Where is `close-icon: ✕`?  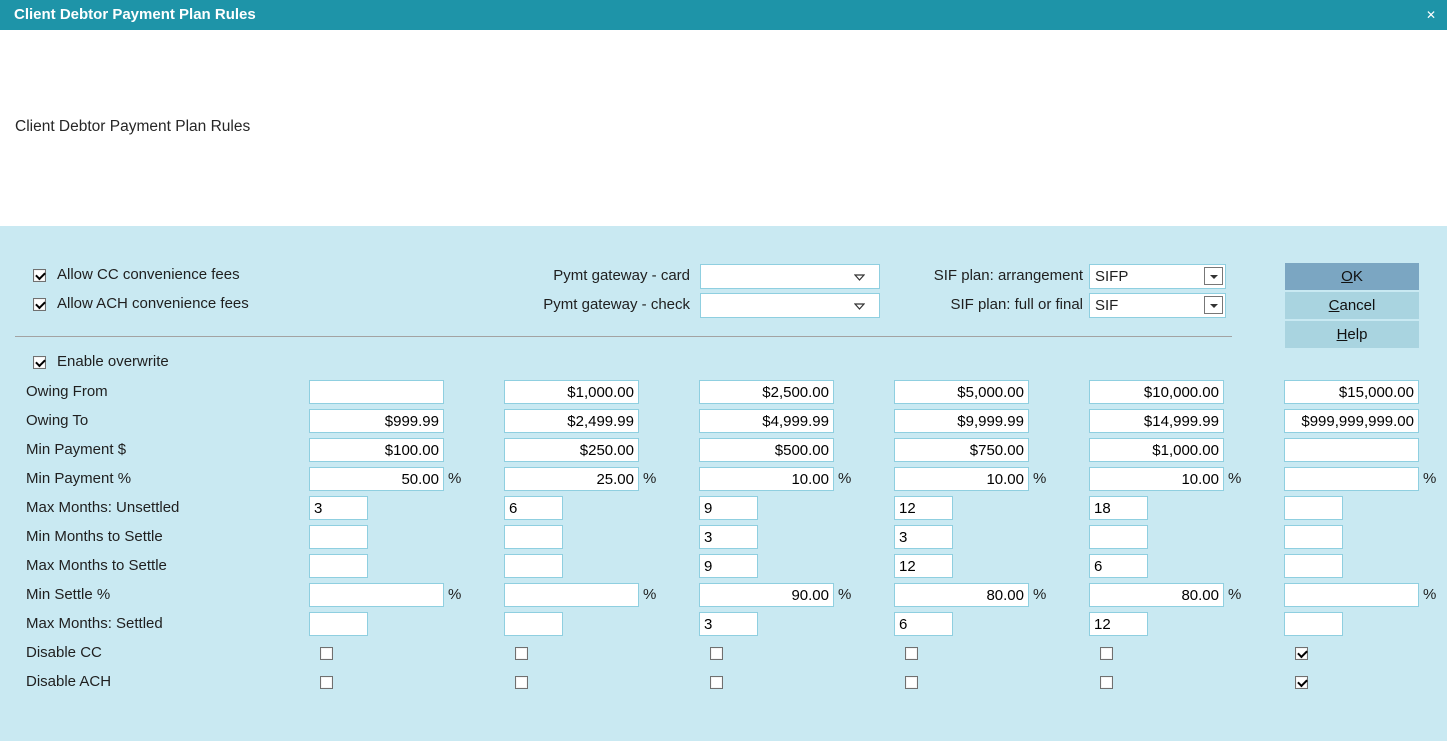
close-icon: ✕ is located at coordinates (1431, 15).